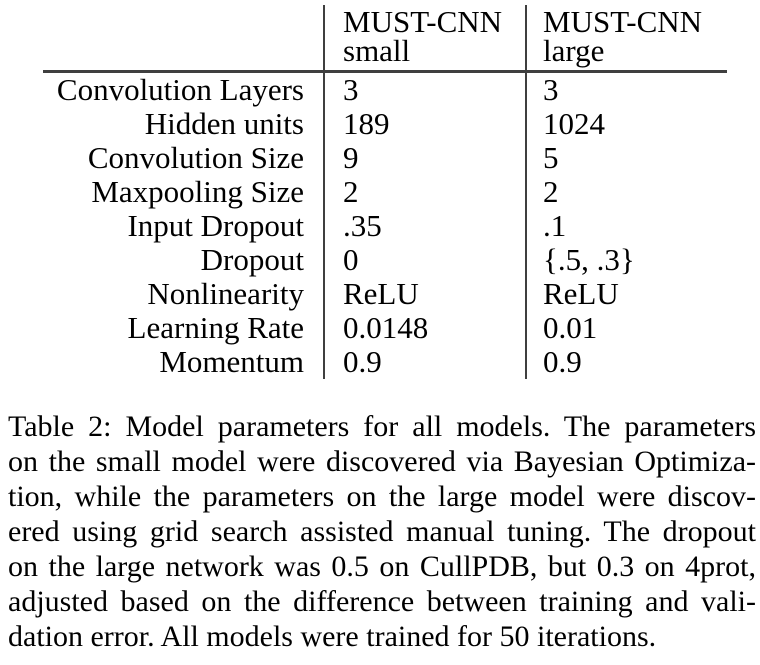 The height and width of the screenshot is (665, 760). What do you see at coordinates (380, 260) in the screenshot?
I see `table-row: Dropout 0 {.5, .3}` at bounding box center [380, 260].